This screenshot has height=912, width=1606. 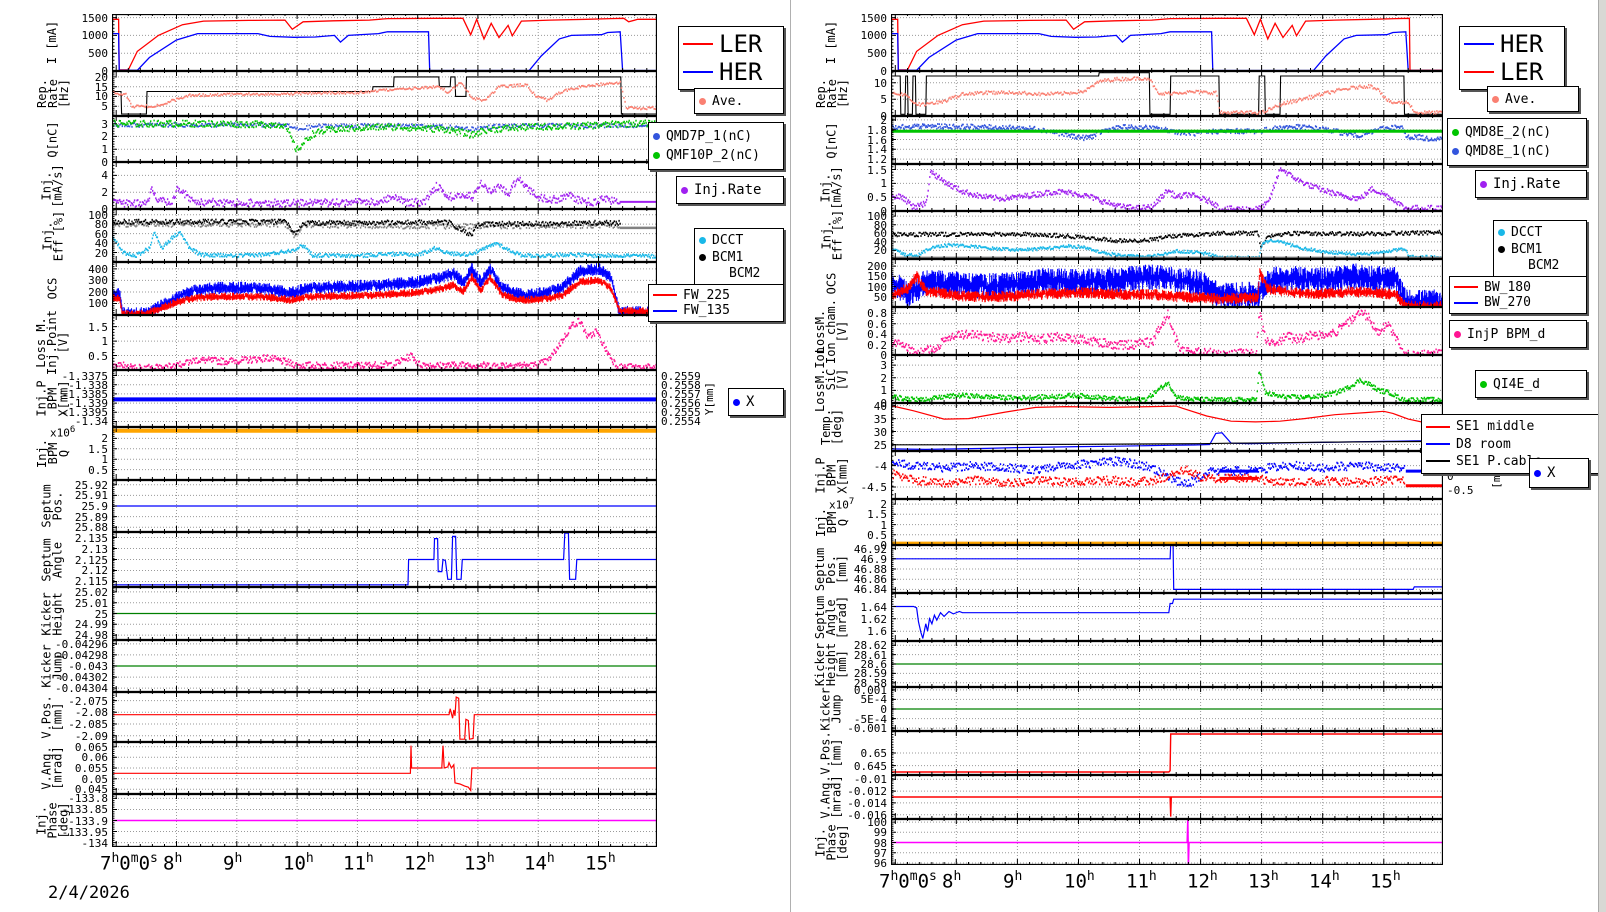 I want to click on legend-box: SE1 middle D8 room SE1 P.cable, so click(x=1513, y=444).